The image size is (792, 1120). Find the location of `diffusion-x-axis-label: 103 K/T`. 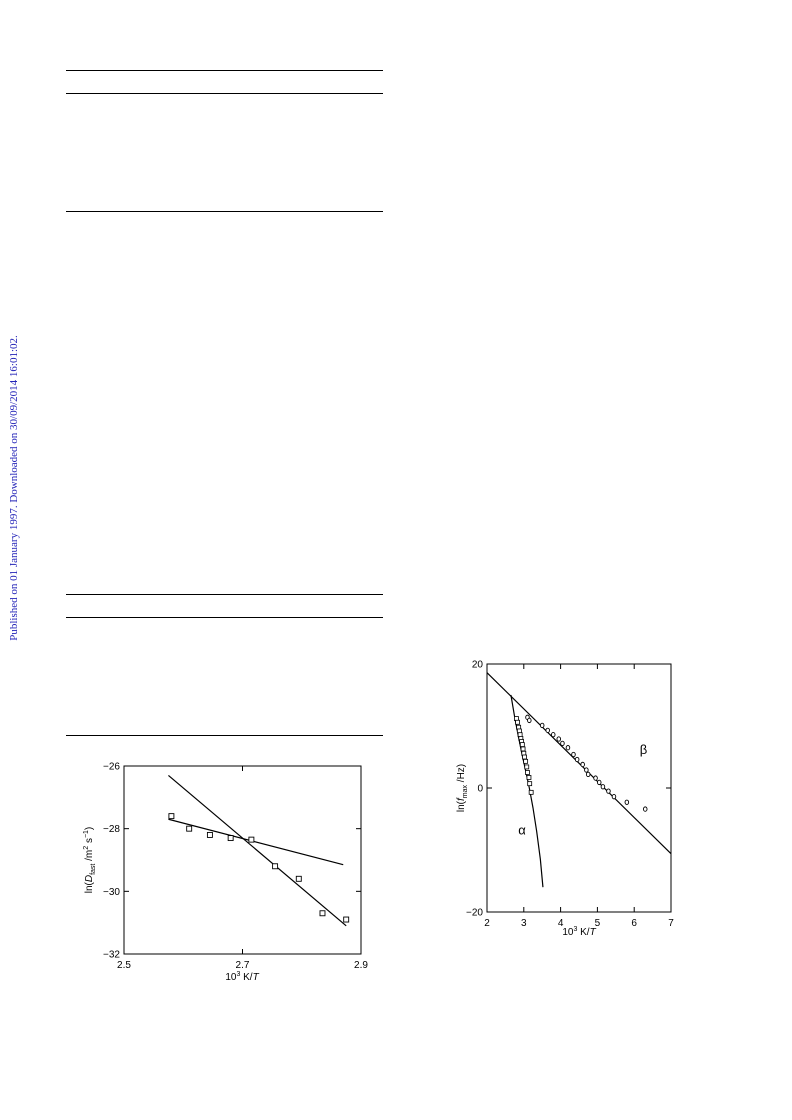

diffusion-x-axis-label: 103 K/T is located at coordinates (242, 977).